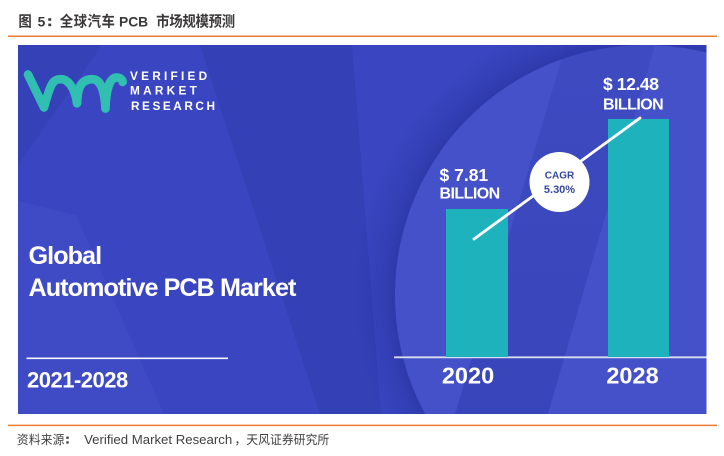 This screenshot has height=456, width=724. What do you see at coordinates (158, 439) in the screenshot?
I see `svg-text: Verified Market Research` at bounding box center [158, 439].